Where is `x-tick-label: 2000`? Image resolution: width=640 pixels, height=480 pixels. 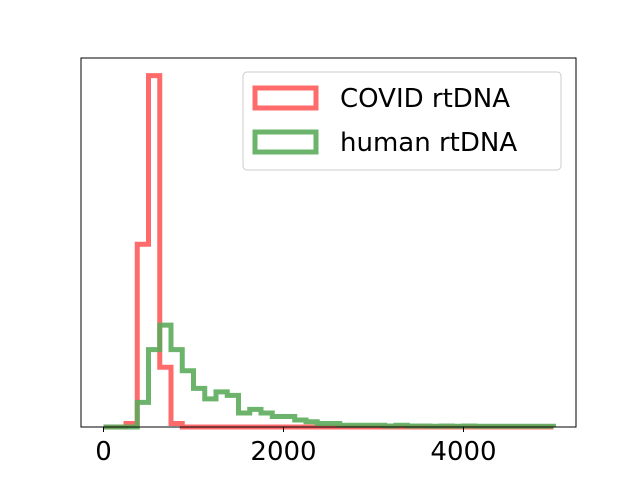
x-tick-label: 2000 is located at coordinates (283, 452).